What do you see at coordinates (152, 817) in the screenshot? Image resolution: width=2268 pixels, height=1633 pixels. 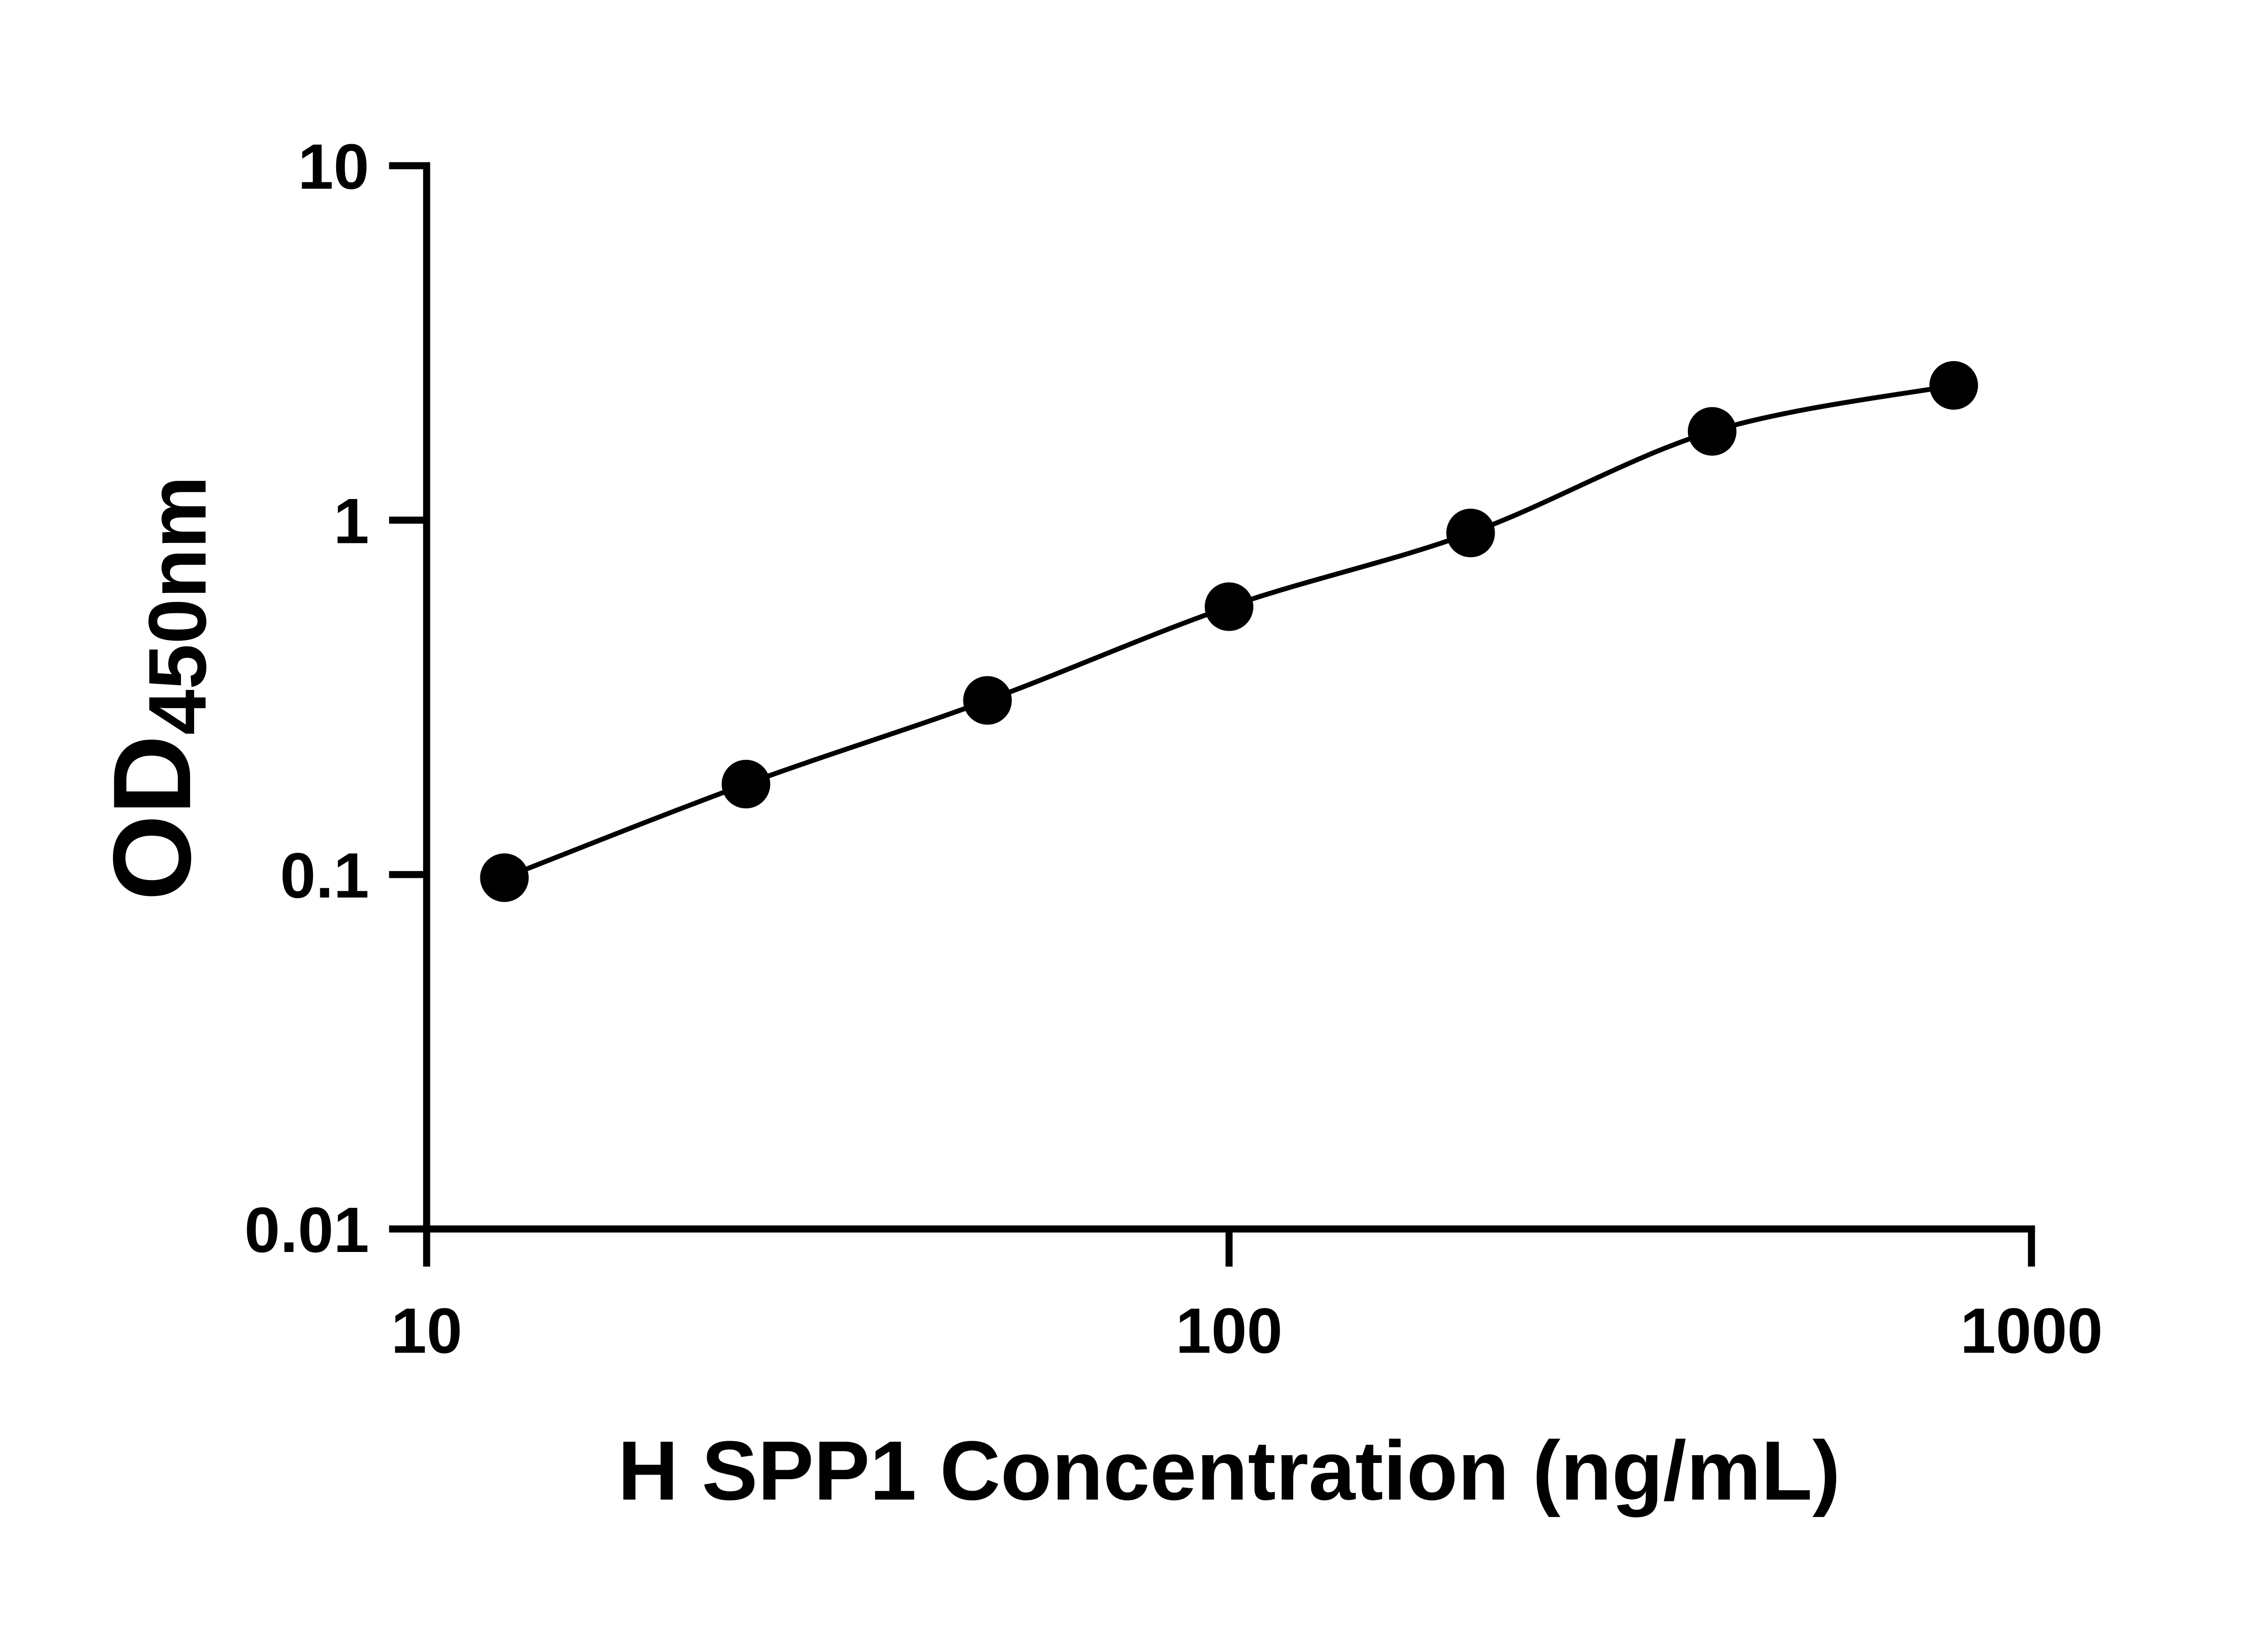 I see `y-axis-title-main: OD` at bounding box center [152, 817].